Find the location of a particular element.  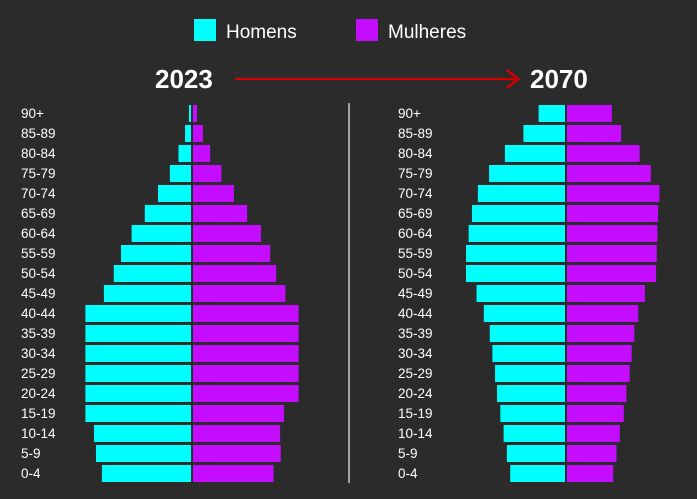

age-label: 20-24 is located at coordinates (38, 393).